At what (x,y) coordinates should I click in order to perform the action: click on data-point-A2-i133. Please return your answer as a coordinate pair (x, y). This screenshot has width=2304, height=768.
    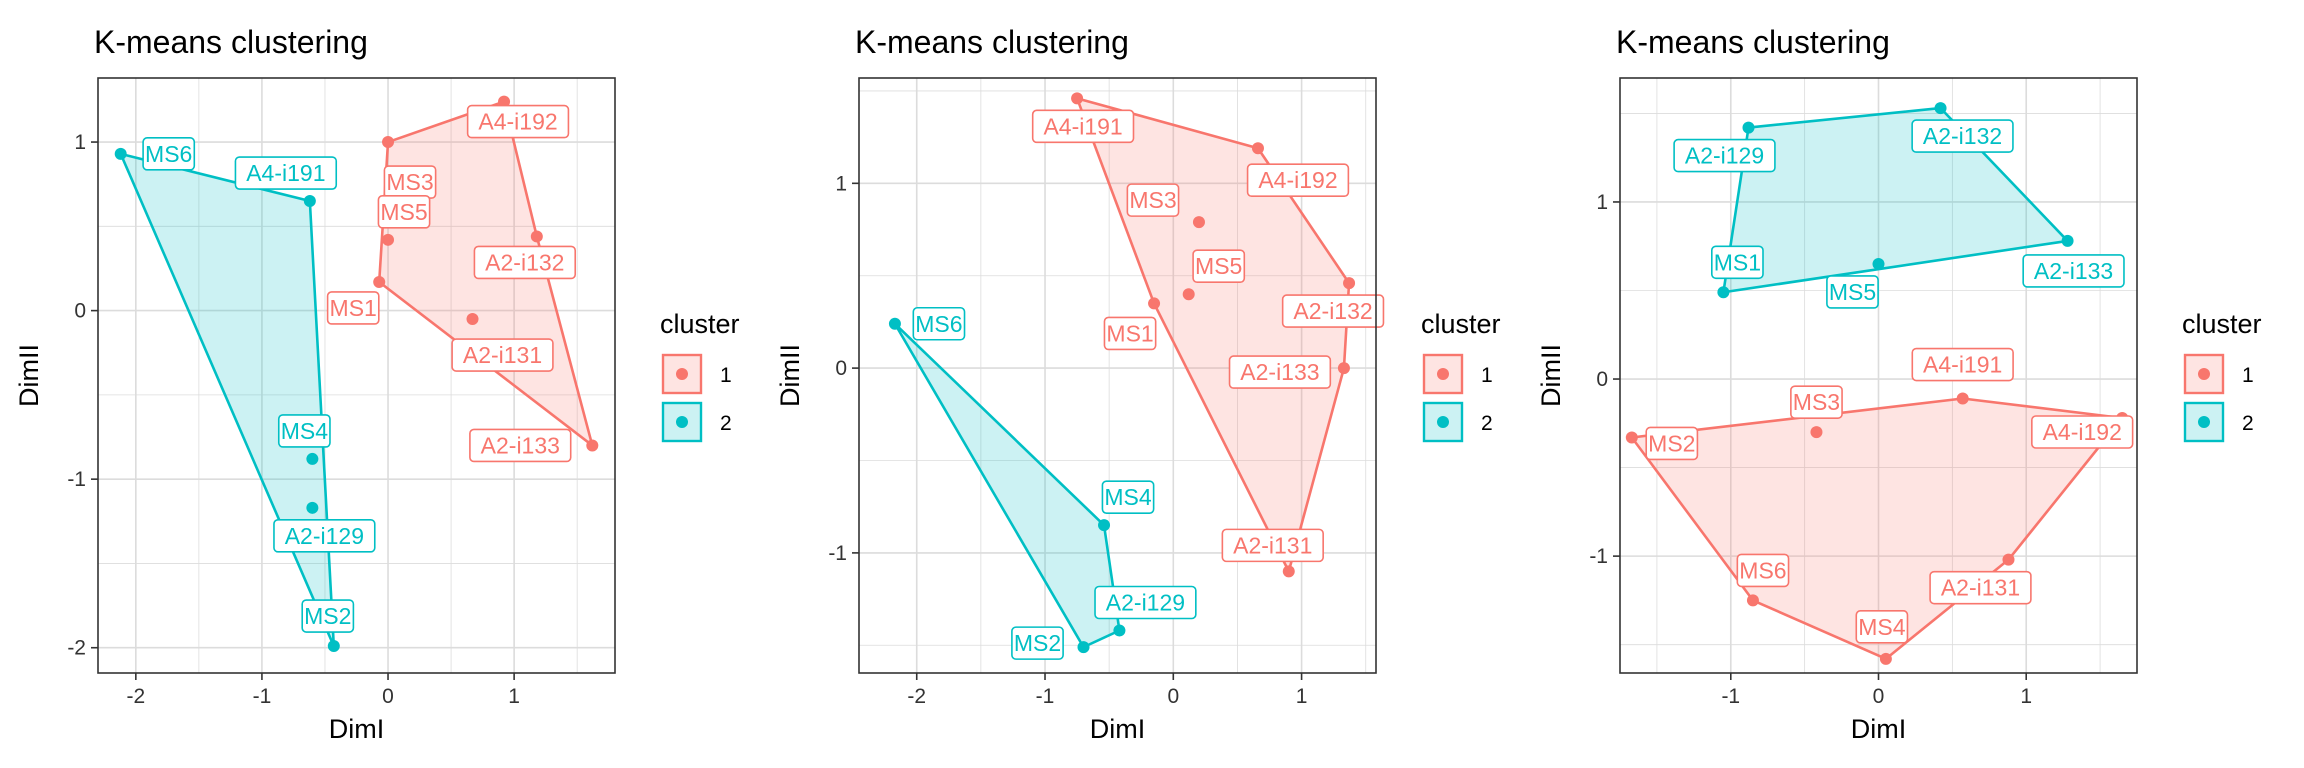
    Looking at the image, I should click on (592, 445).